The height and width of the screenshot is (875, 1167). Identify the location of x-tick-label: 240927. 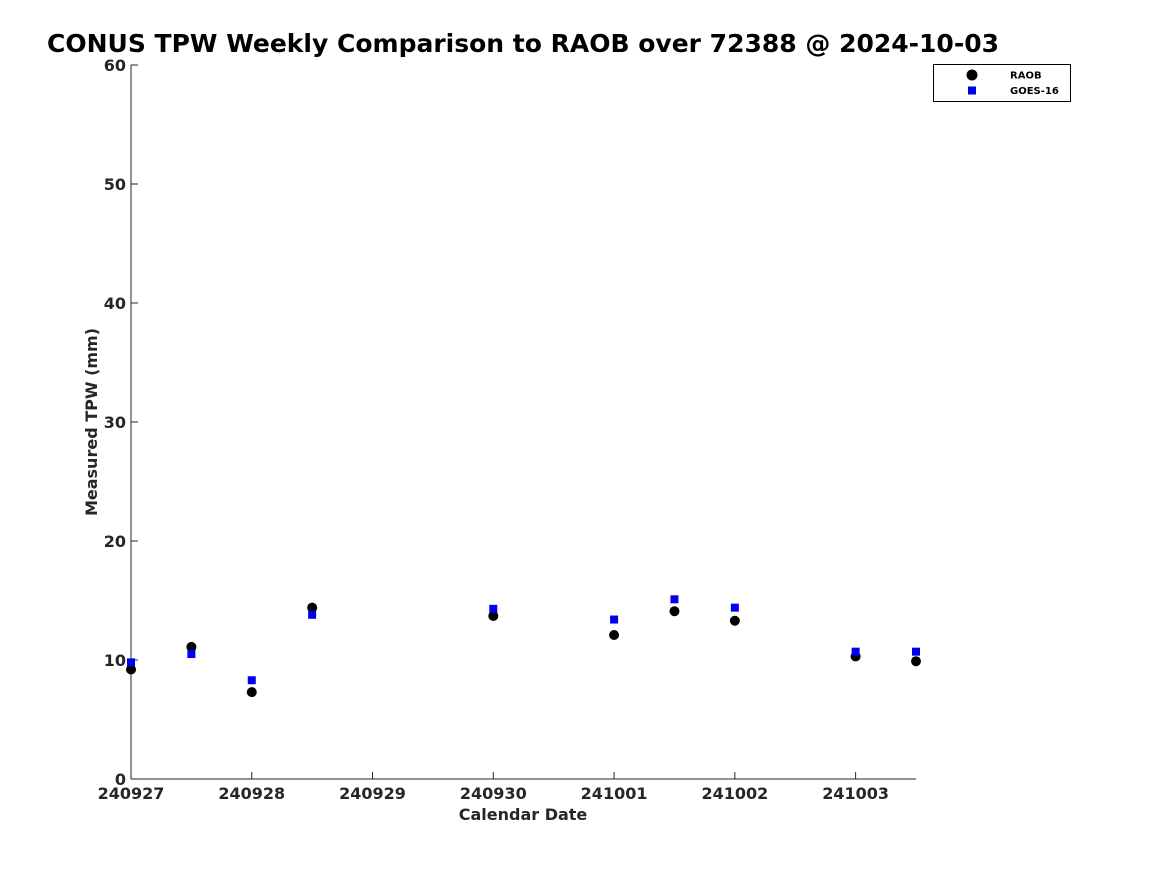
(131, 793).